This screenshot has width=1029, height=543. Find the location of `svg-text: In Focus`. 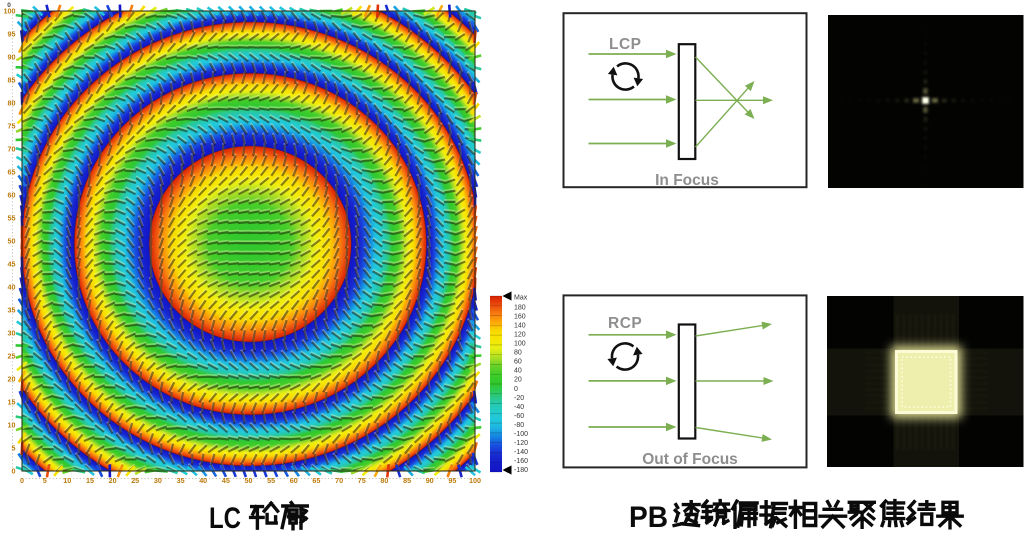

svg-text: In Focus is located at coordinates (687, 180).